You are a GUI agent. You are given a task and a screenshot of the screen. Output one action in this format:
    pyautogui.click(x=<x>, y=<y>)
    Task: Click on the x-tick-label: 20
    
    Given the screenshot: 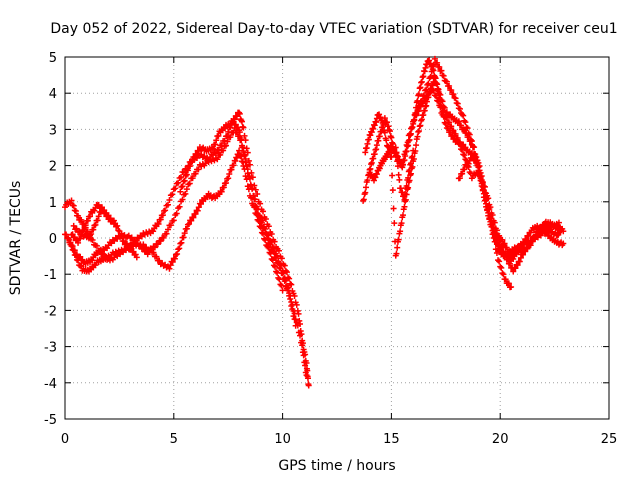 What is the action you would take?
    pyautogui.click(x=500, y=439)
    